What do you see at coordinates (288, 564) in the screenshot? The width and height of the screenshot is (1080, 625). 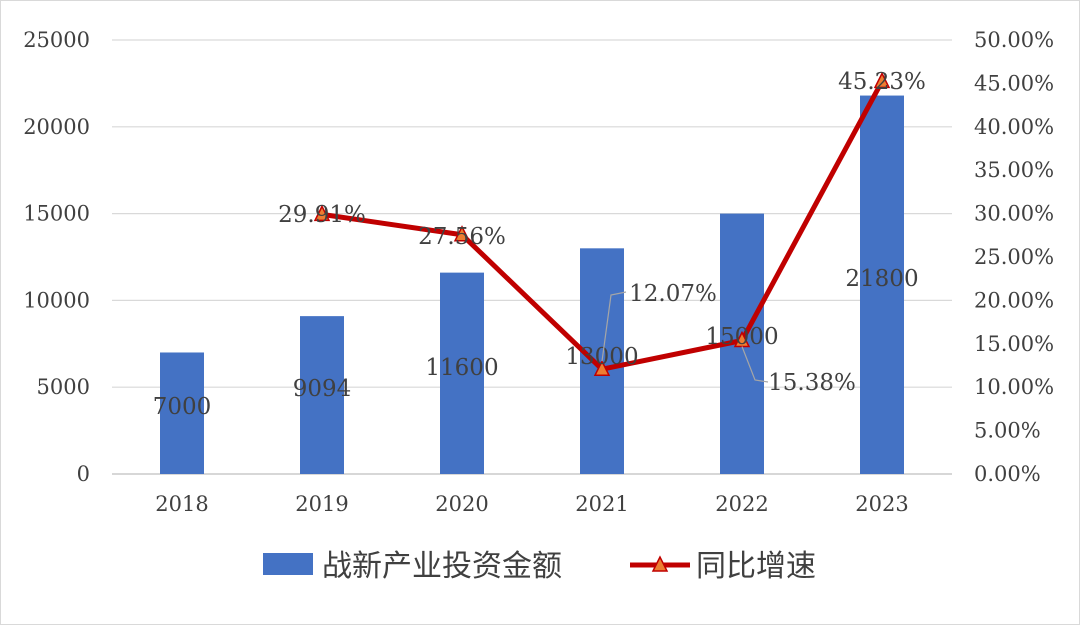 I see `legend-bar-swatch` at bounding box center [288, 564].